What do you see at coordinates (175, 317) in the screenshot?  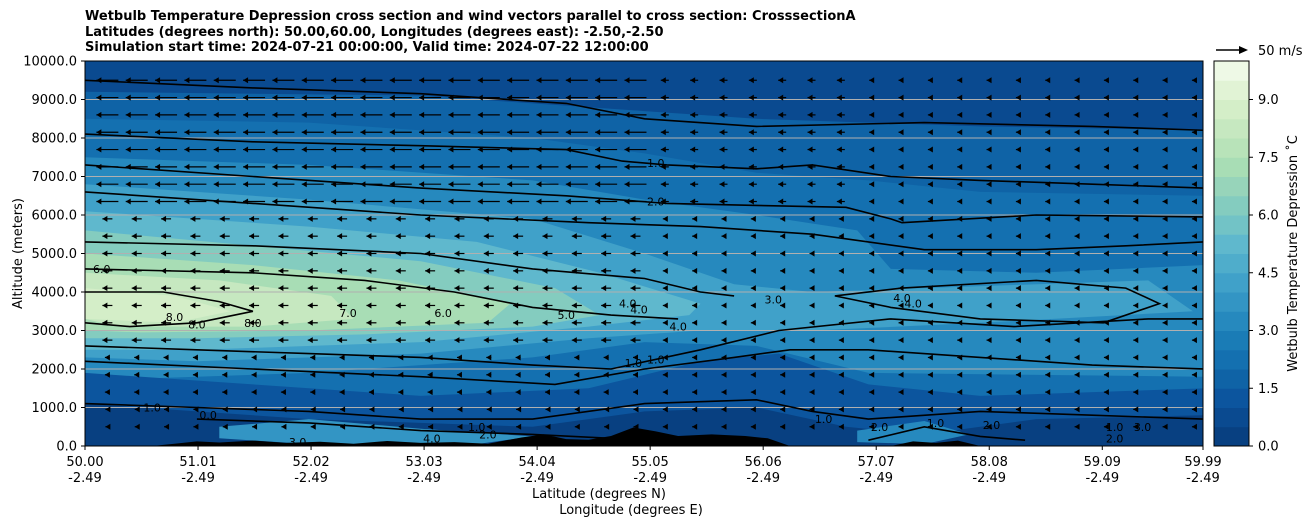 I see `contour-label-9: 8.0` at bounding box center [175, 317].